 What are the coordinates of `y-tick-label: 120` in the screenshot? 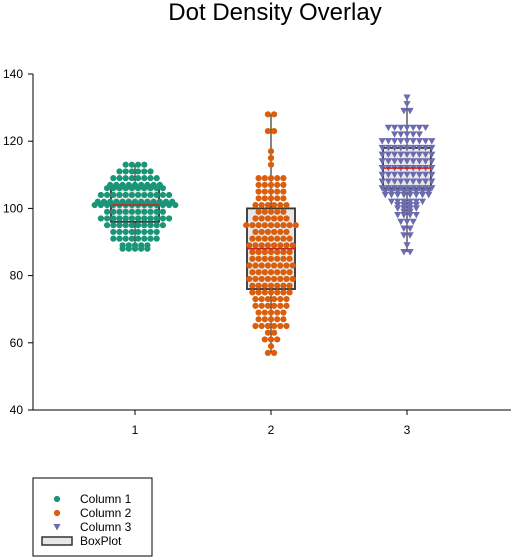 It's located at (13, 141).